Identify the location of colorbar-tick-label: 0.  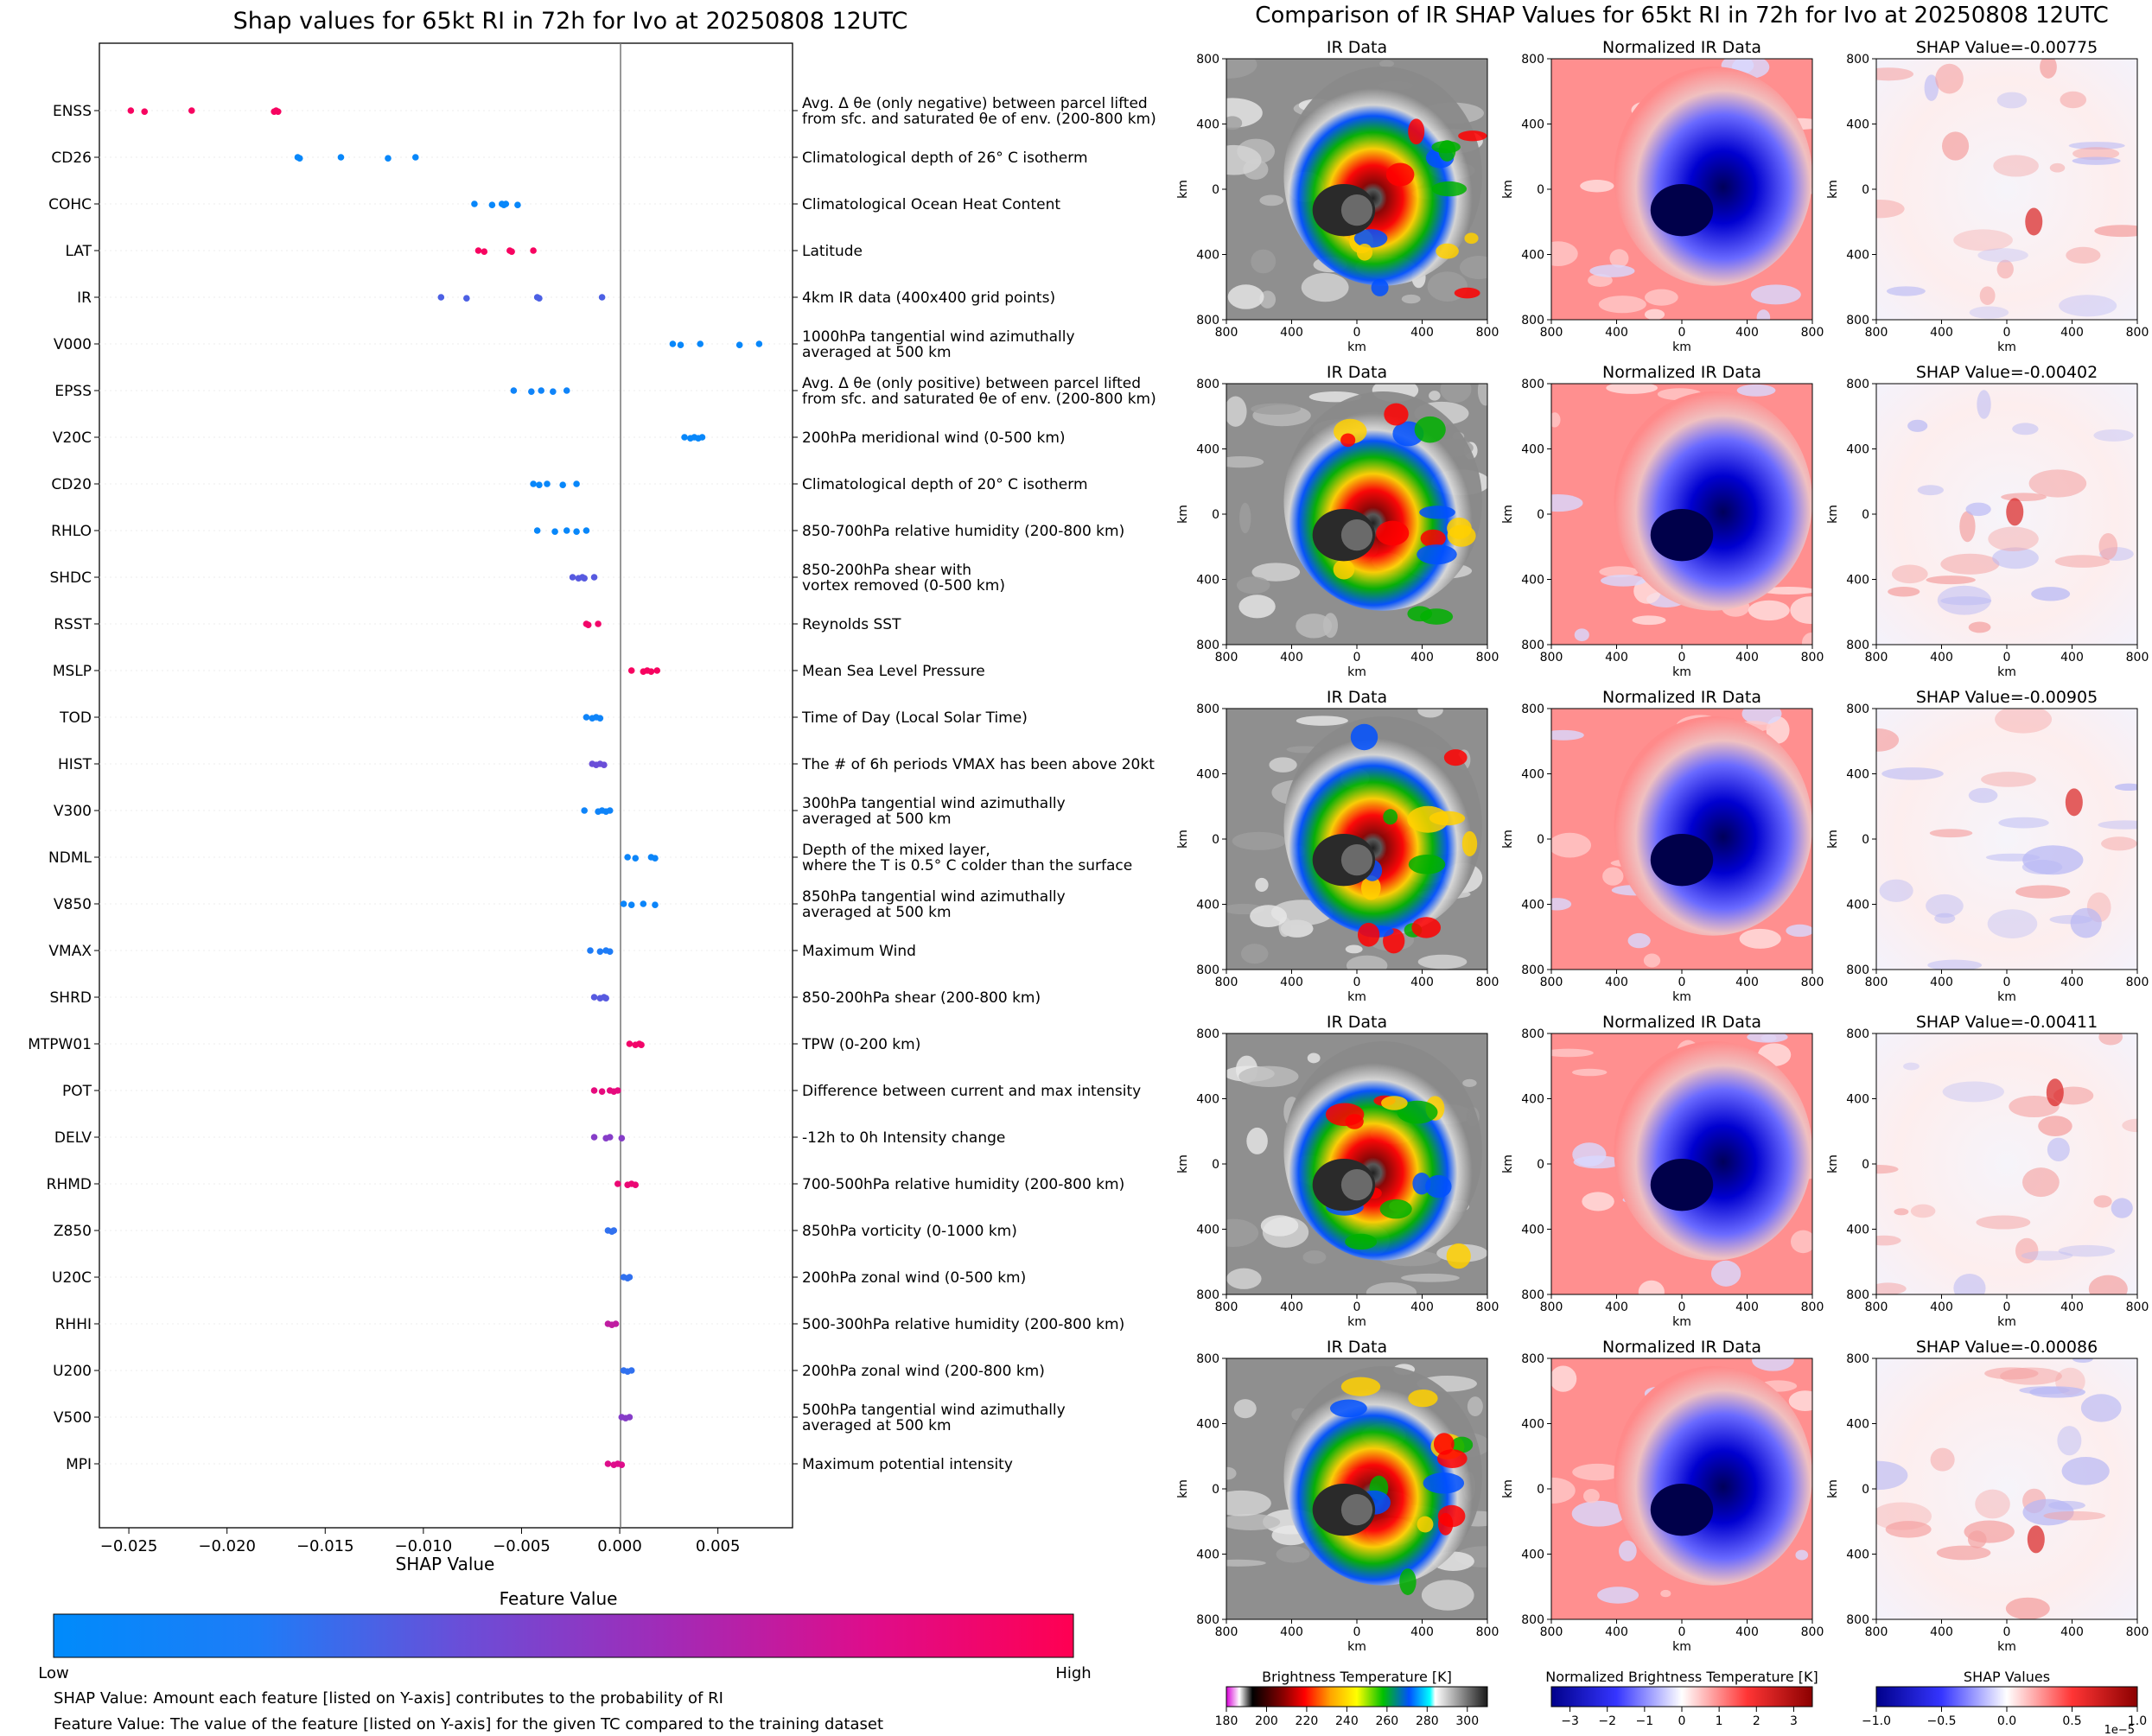
(1682, 1721).